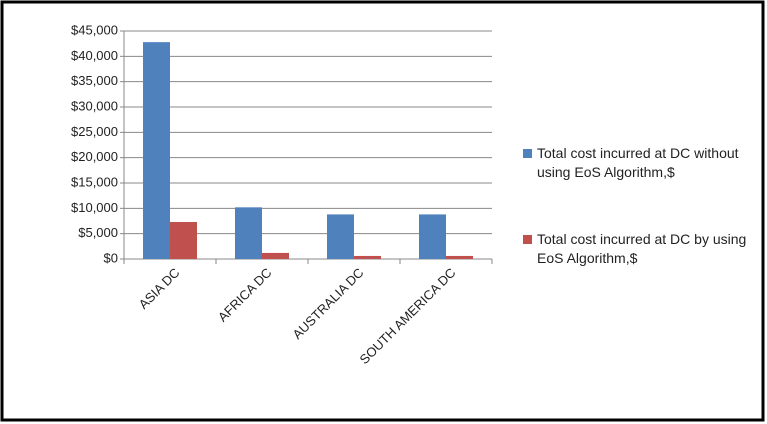  I want to click on y-tick-label: $40,000, so click(94, 55).